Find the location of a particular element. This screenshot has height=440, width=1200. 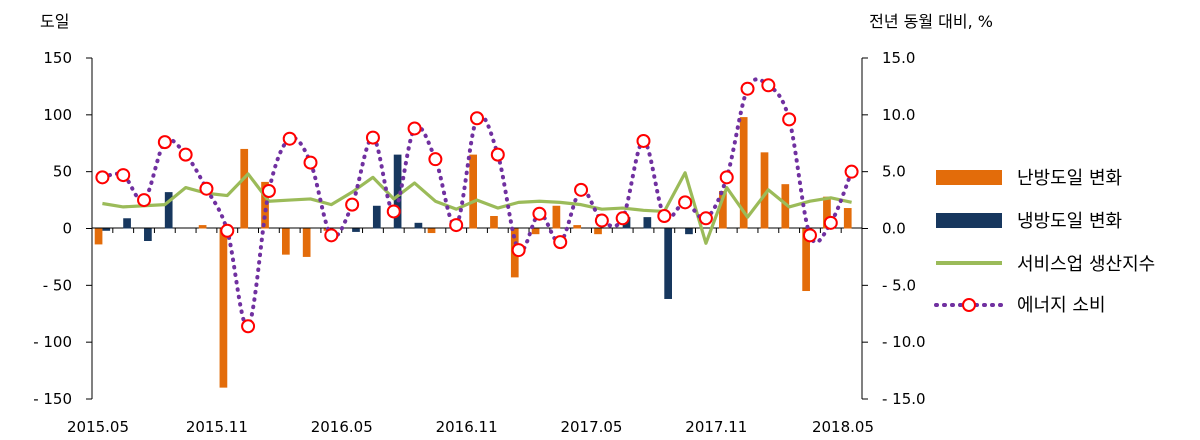

left-tick-label: - 50 is located at coordinates (57, 285).